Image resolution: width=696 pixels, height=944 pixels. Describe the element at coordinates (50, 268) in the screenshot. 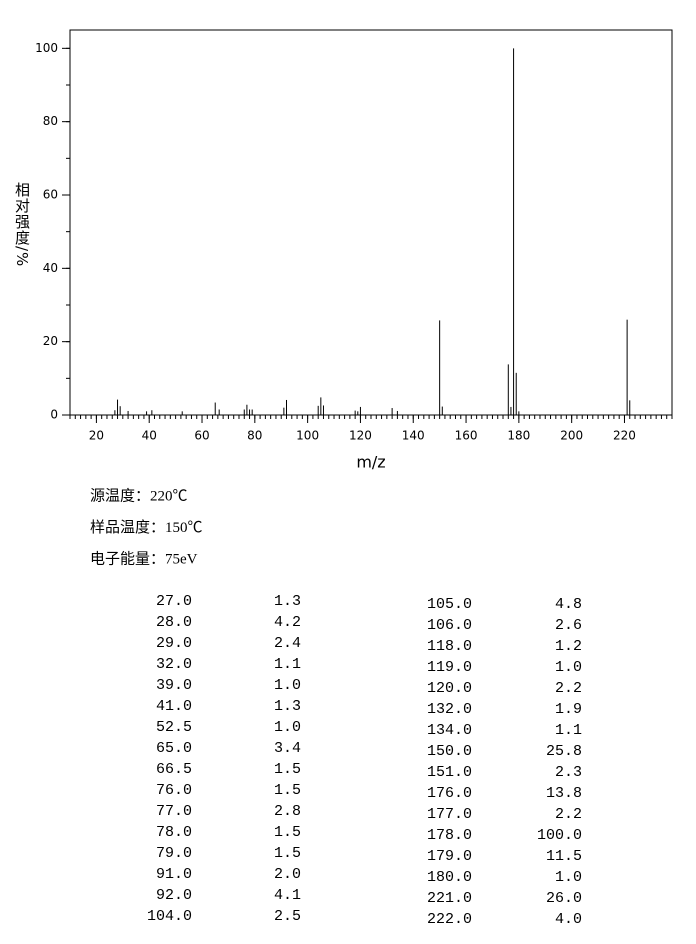

I see `y-tick-label: 40` at that location.